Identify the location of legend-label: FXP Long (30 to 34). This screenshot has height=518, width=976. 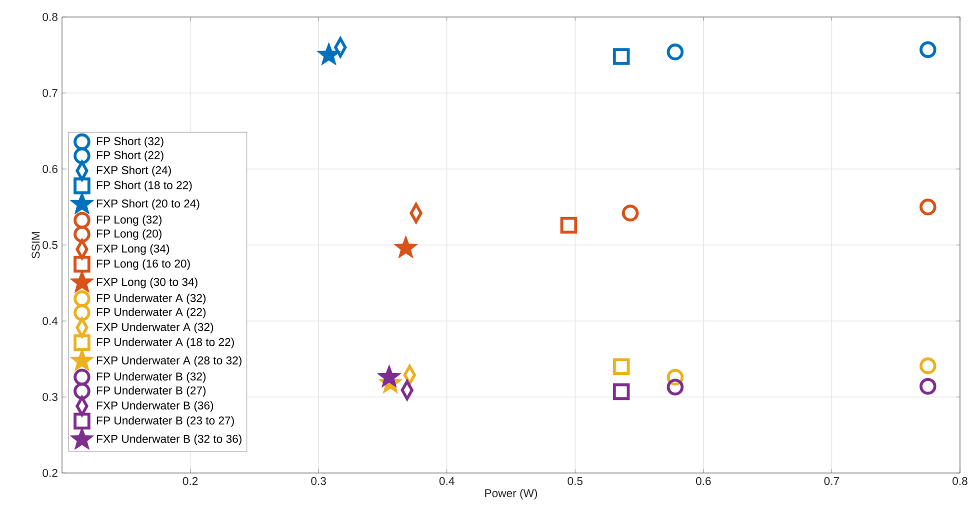
(147, 283).